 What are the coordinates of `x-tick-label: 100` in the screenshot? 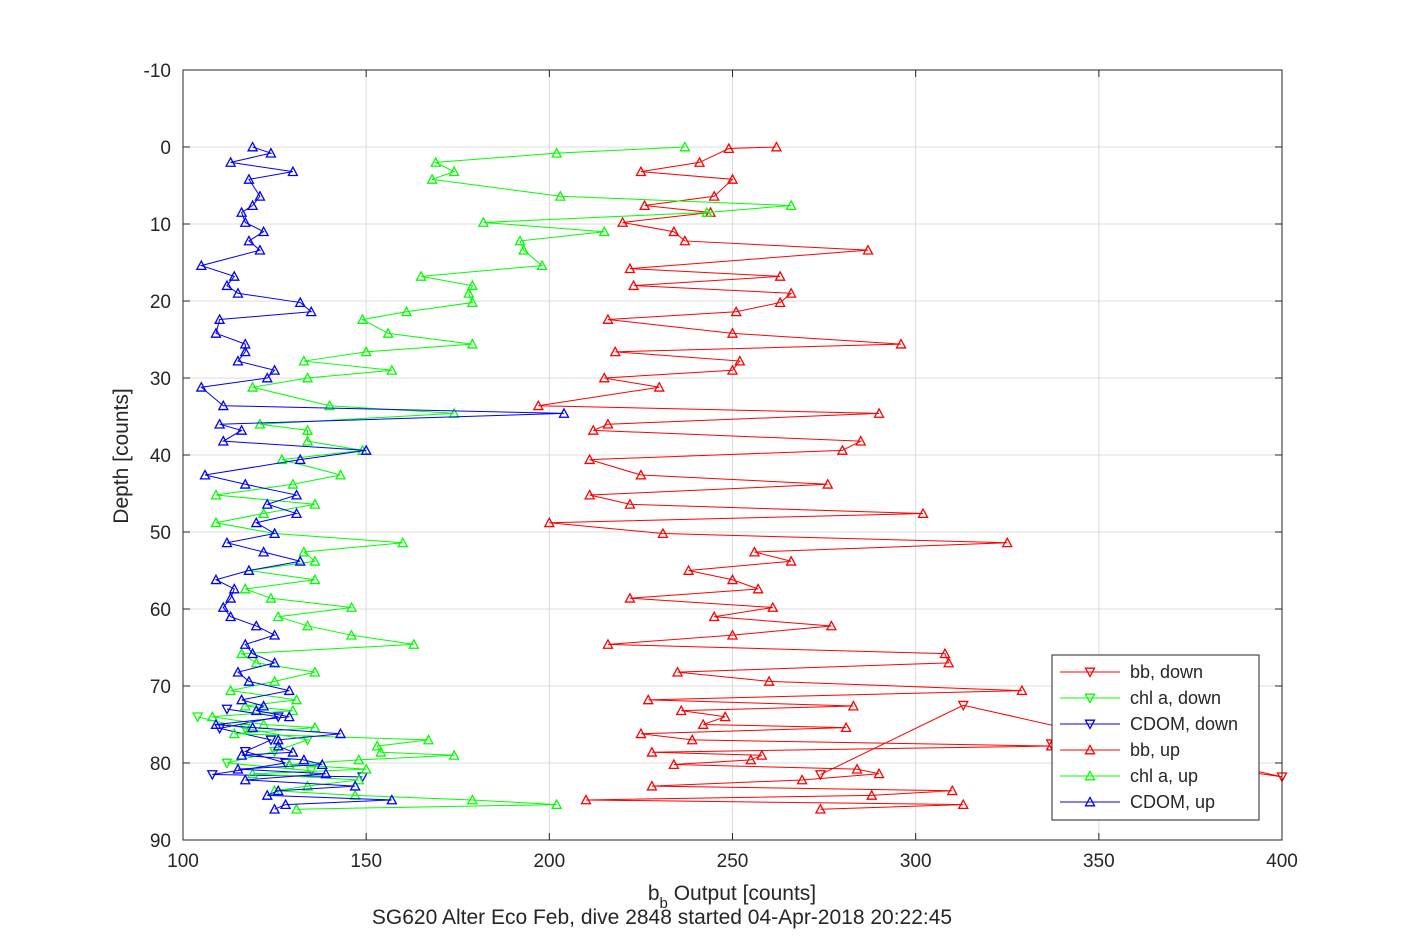 It's located at (183, 861).